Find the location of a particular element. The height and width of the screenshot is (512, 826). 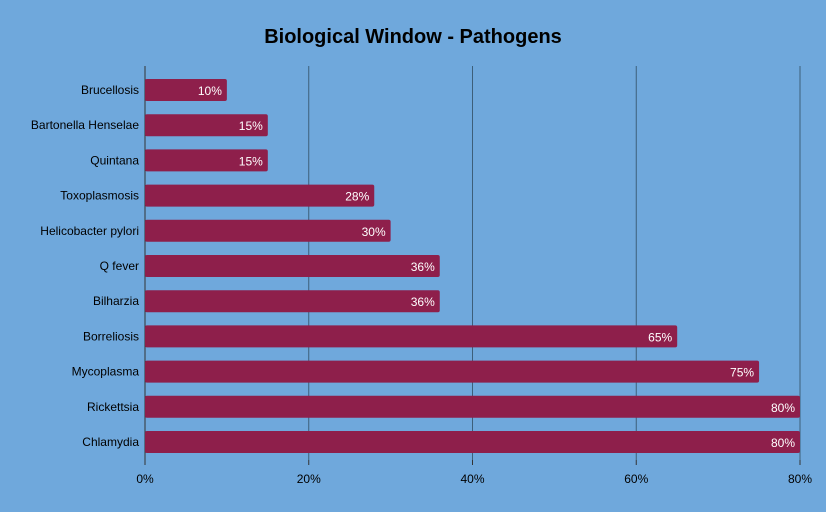

category-label: Helicobacter pylori is located at coordinates (89, 231).